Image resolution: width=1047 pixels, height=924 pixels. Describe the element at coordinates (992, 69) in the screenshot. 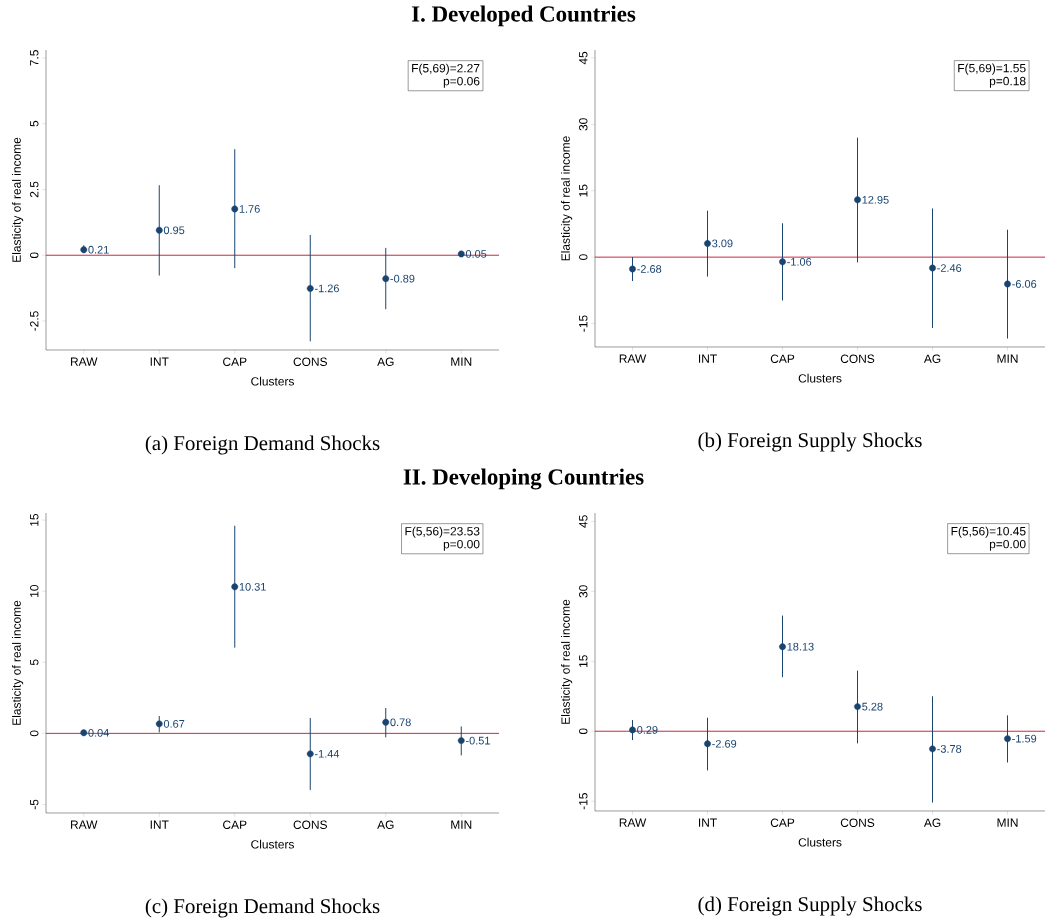

I see `annotation: F(5,69)=1.55` at that location.